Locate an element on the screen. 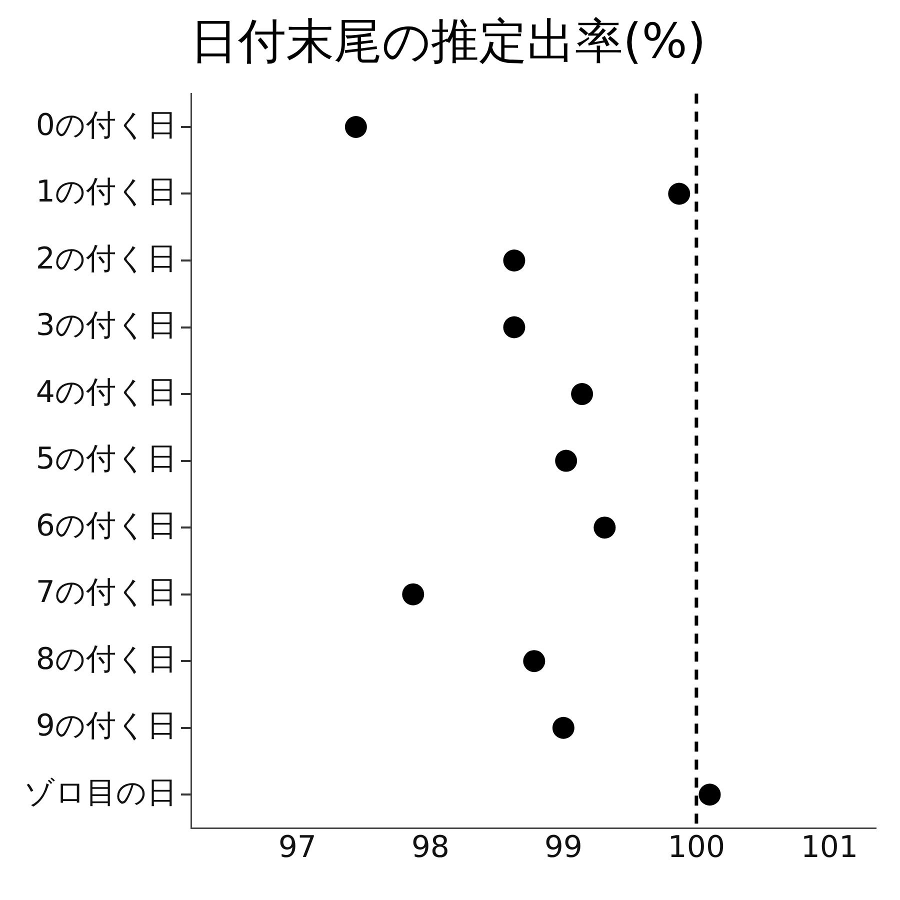 The image size is (900, 900). y-tick-label: 3の付く日 is located at coordinates (106, 326).